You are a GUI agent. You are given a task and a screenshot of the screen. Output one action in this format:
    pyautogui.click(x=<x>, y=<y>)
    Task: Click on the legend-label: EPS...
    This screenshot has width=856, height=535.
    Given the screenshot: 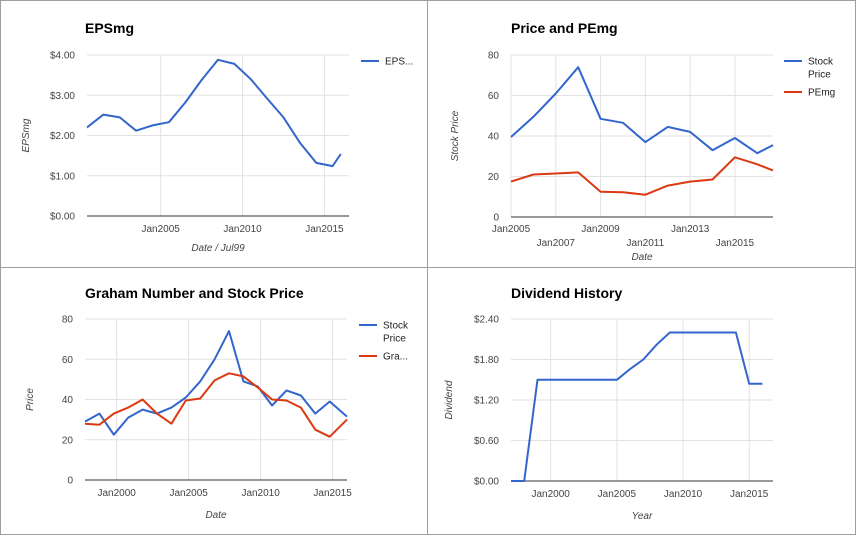 What is the action you would take?
    pyautogui.click(x=399, y=62)
    